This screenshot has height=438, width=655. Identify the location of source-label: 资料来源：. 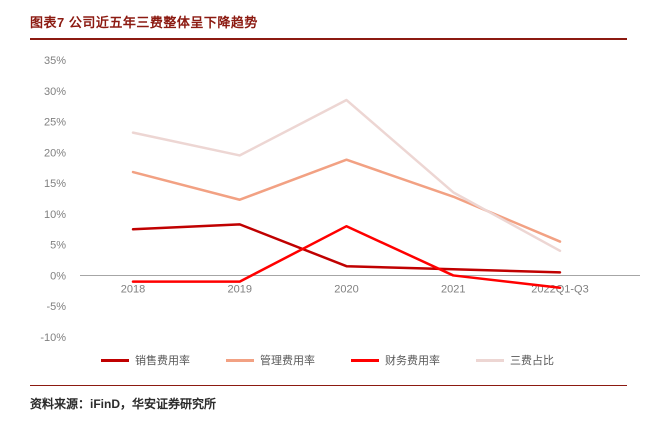
(60, 404).